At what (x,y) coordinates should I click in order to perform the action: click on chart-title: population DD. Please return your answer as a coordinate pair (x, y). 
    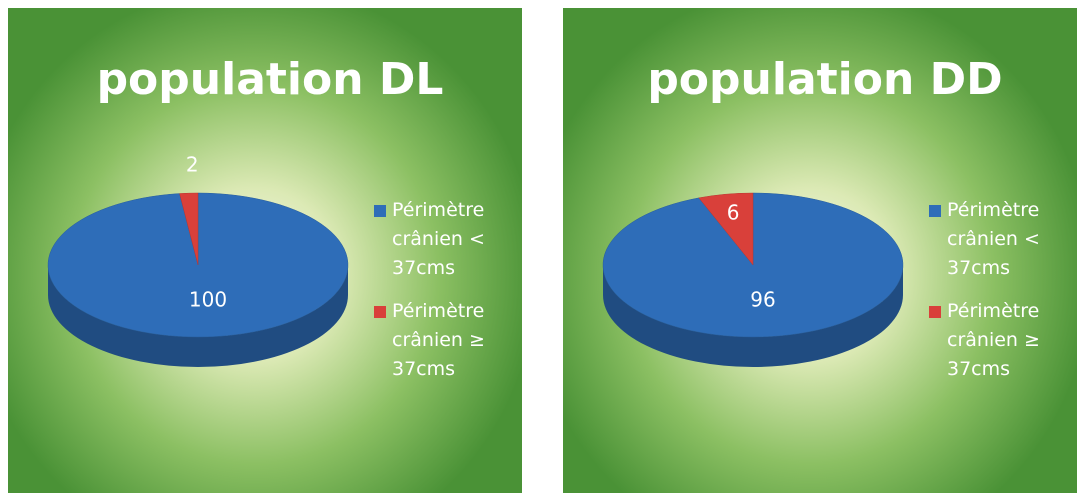
    Looking at the image, I should click on (824, 79).